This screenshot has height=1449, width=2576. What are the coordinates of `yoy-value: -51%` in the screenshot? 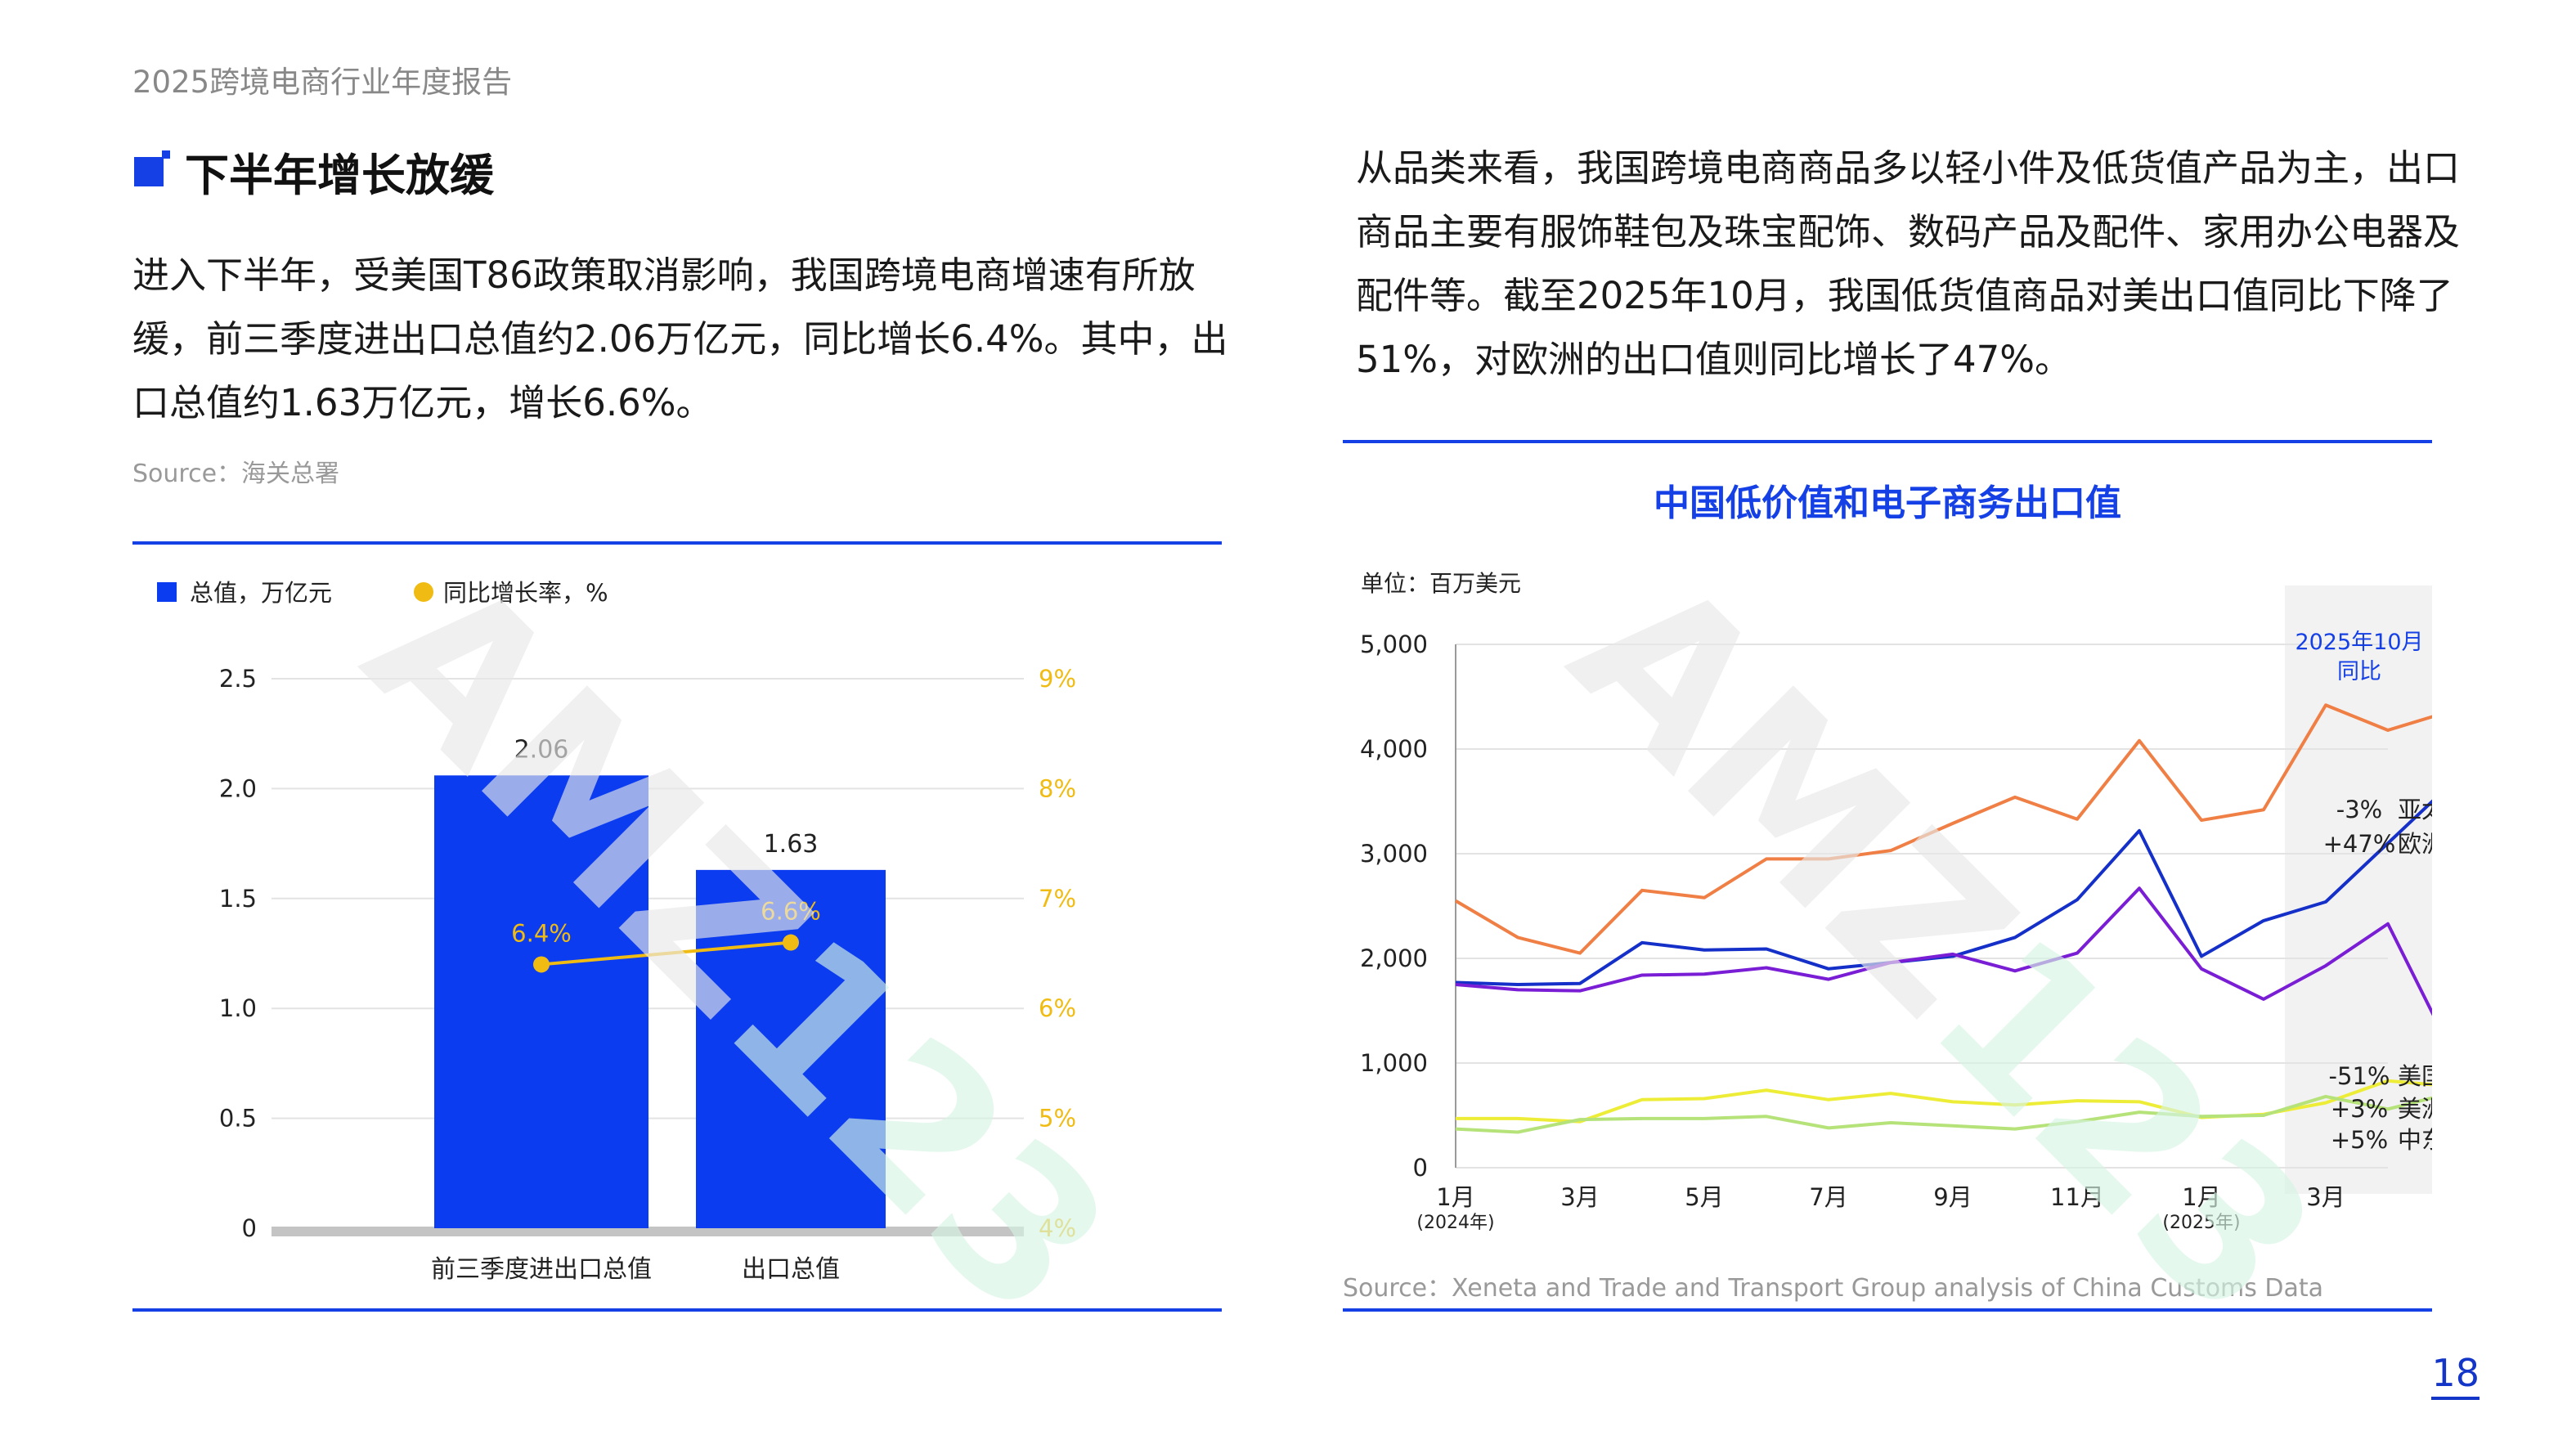 It's located at (2359, 1076).